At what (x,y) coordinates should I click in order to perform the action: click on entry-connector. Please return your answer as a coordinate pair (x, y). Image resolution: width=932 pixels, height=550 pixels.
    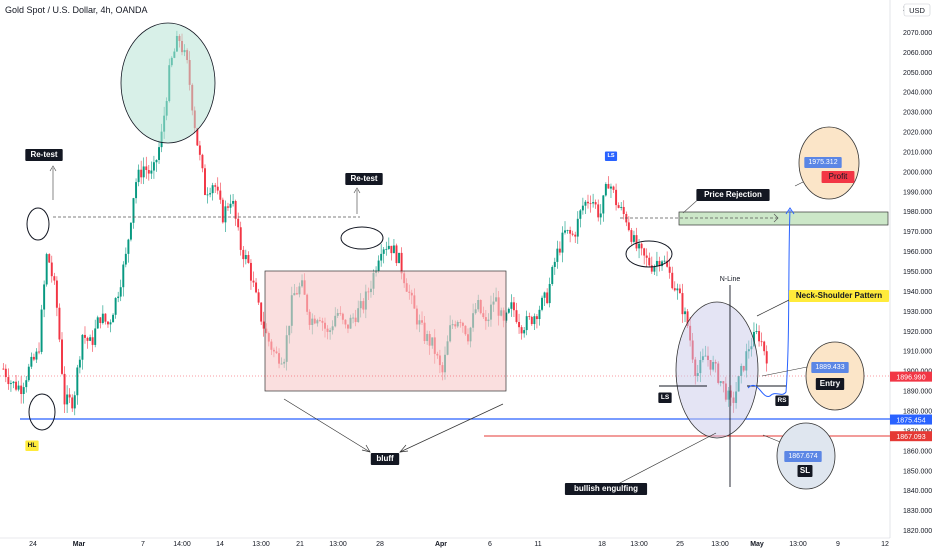
    Looking at the image, I should click on (787, 371).